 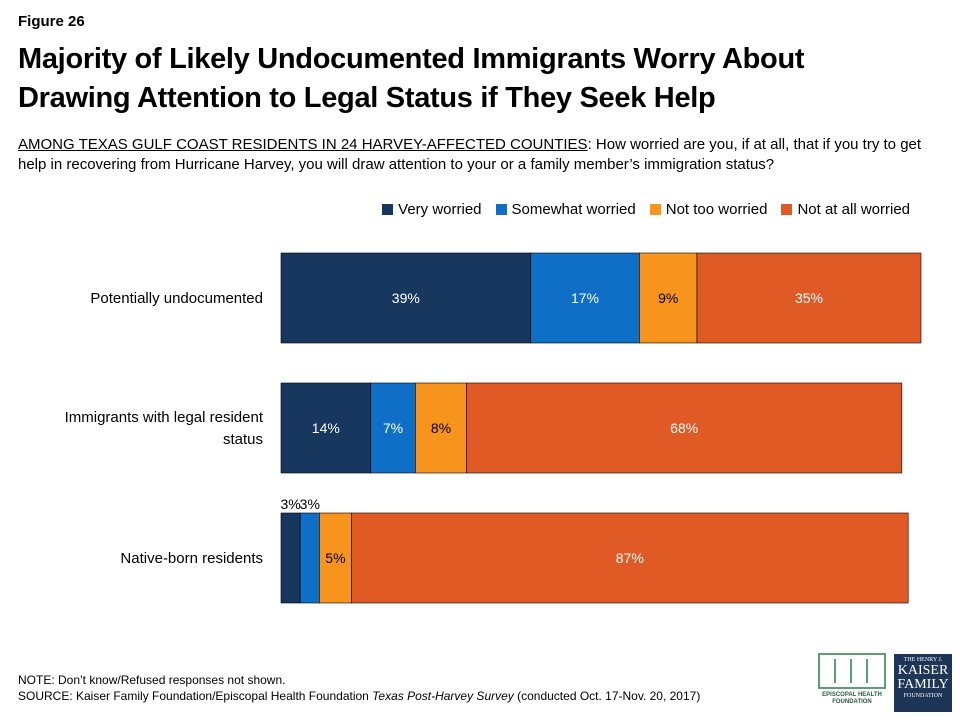 I want to click on data-label: 8%, so click(x=441, y=428).